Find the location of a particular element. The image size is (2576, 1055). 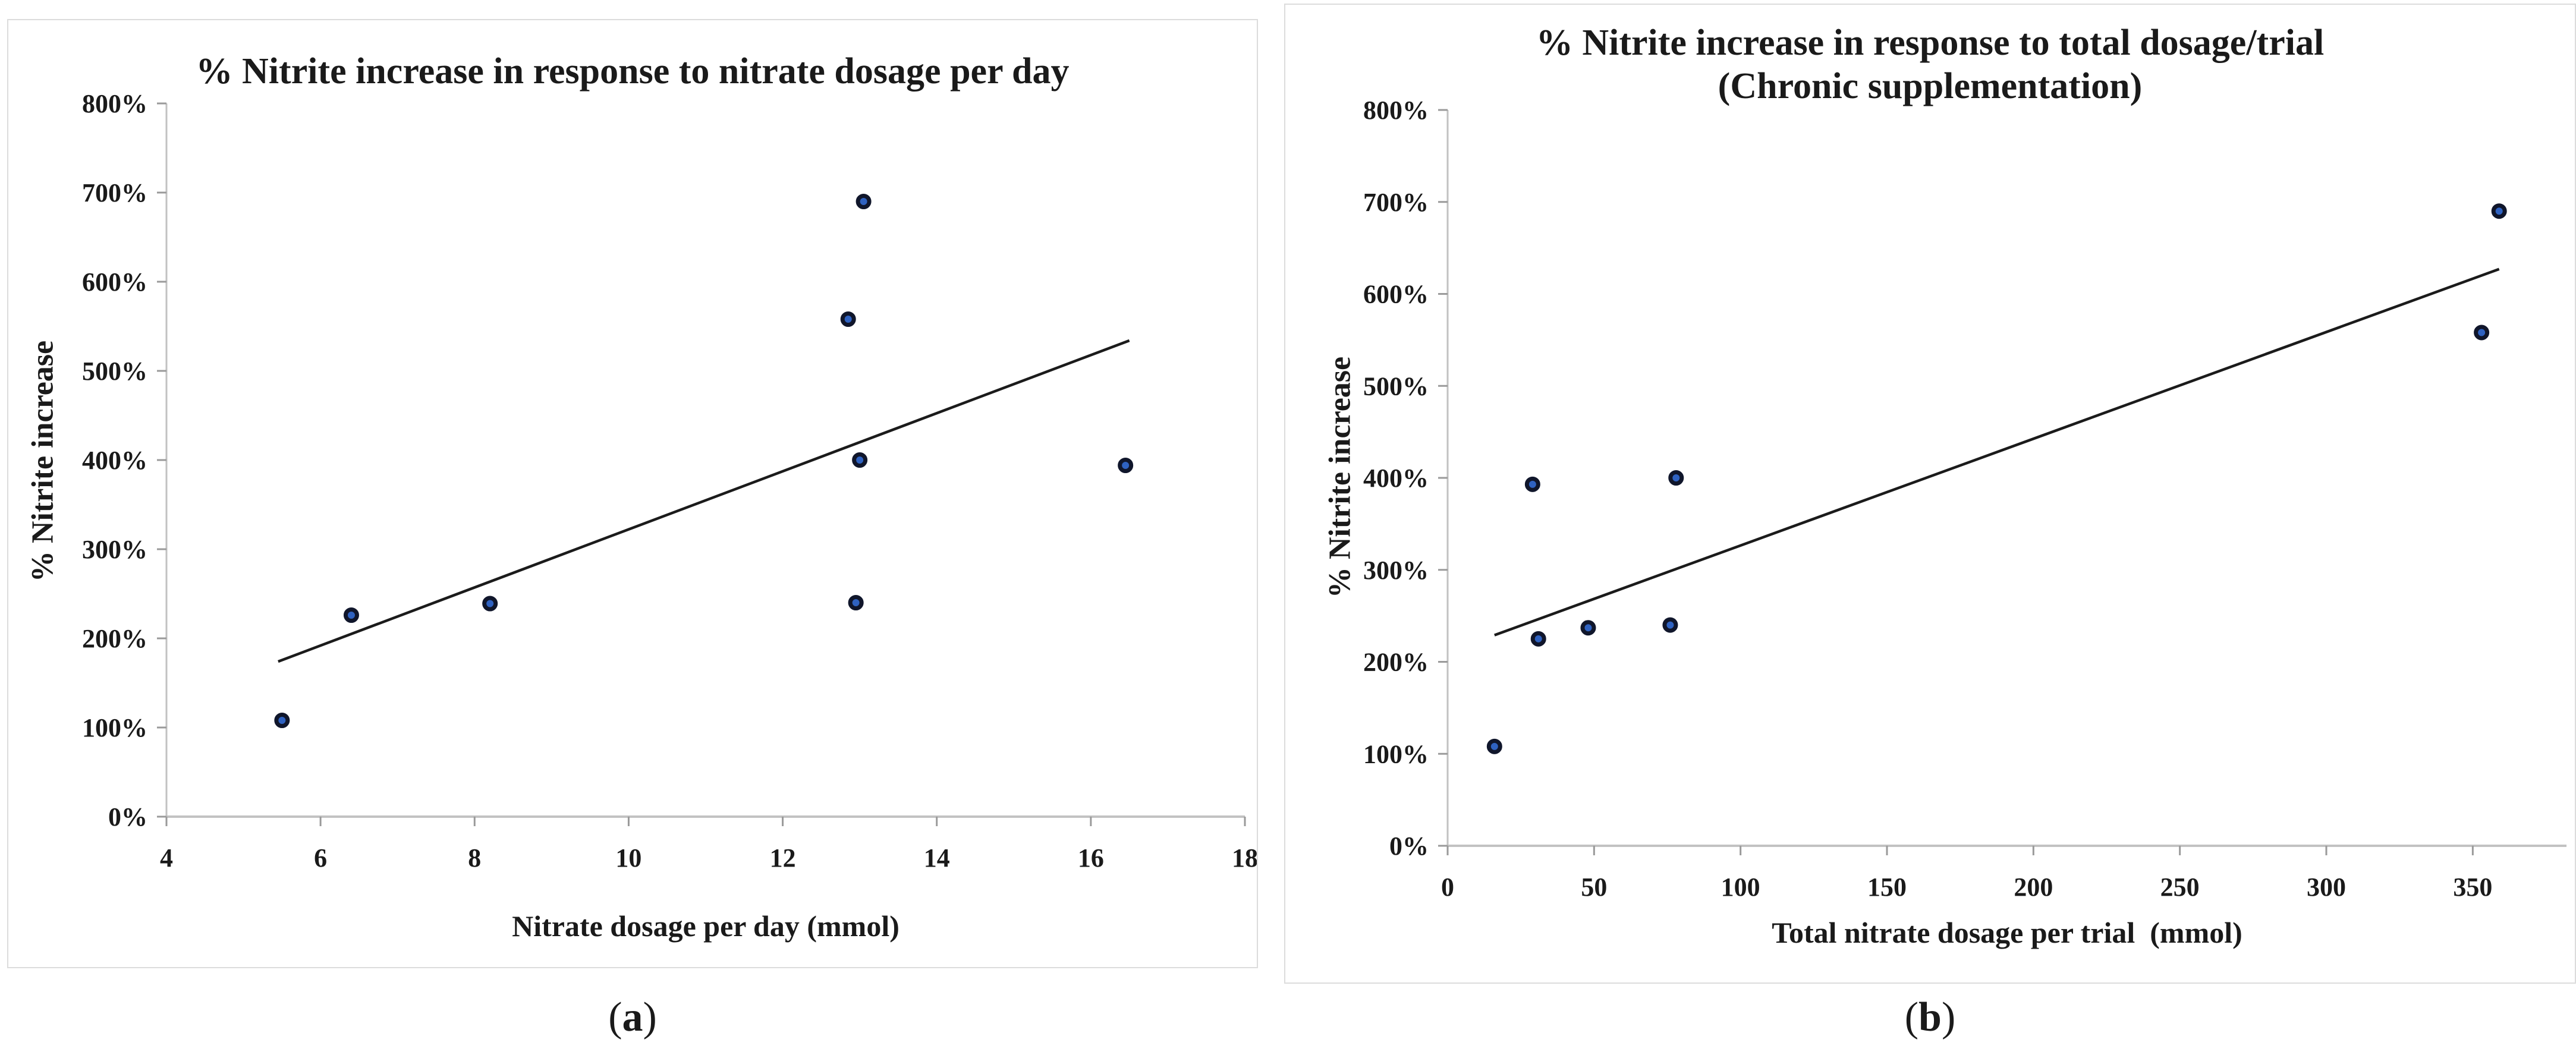

x-tick-label: 16 is located at coordinates (1091, 858).